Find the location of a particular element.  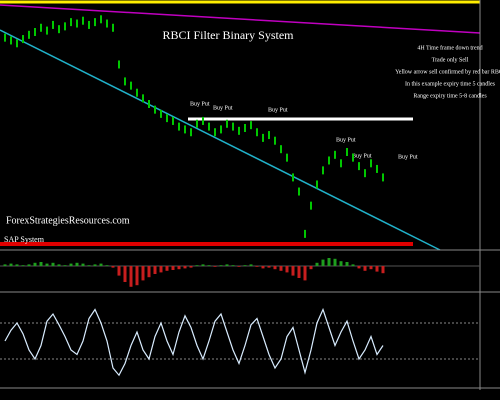

watermark: ForexStrategiesResources.com is located at coordinates (68, 220).